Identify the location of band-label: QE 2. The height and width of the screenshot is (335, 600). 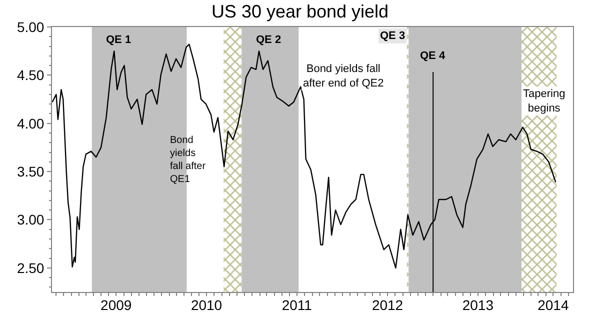
(269, 40).